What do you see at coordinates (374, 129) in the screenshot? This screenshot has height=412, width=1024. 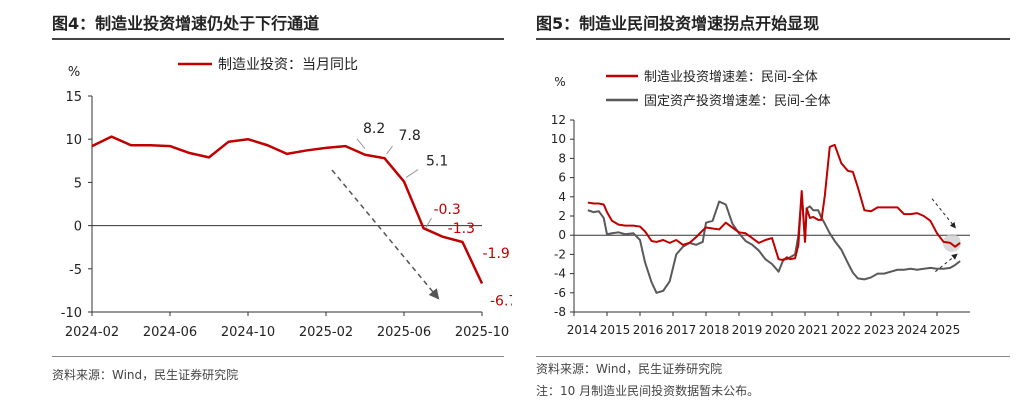 I see `left-data-label: 8.2` at bounding box center [374, 129].